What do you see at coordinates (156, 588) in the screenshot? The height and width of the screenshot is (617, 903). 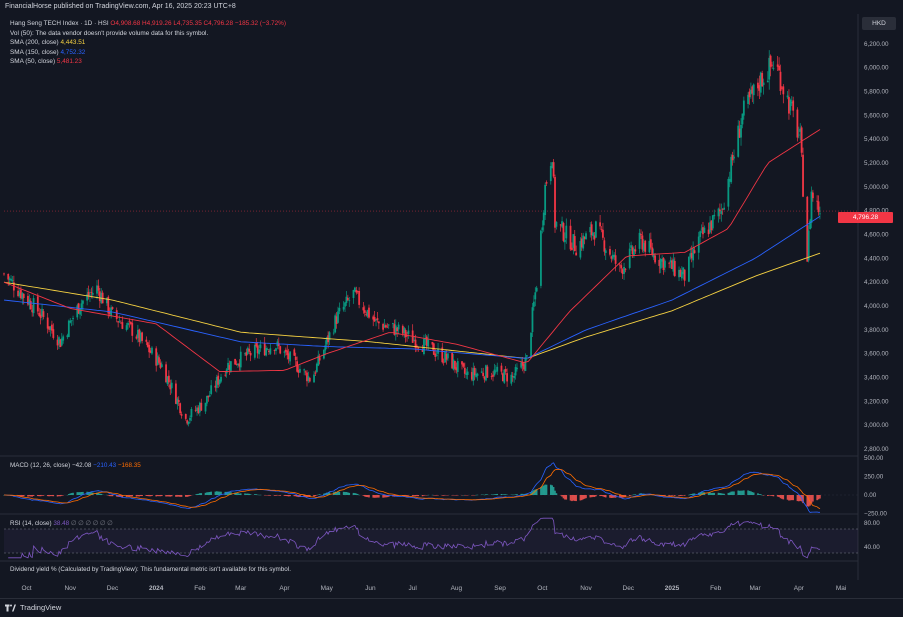 I see `x-tick-label: 2024` at bounding box center [156, 588].